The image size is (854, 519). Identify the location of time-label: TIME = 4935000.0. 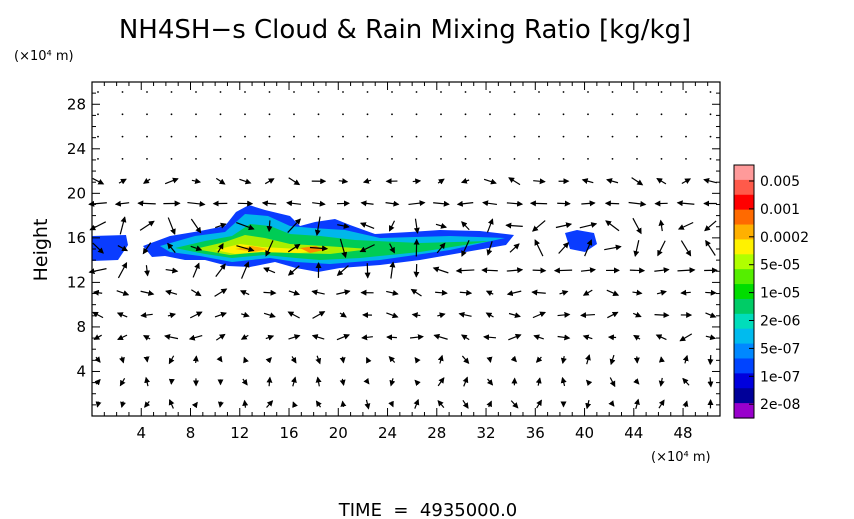
(428, 509).